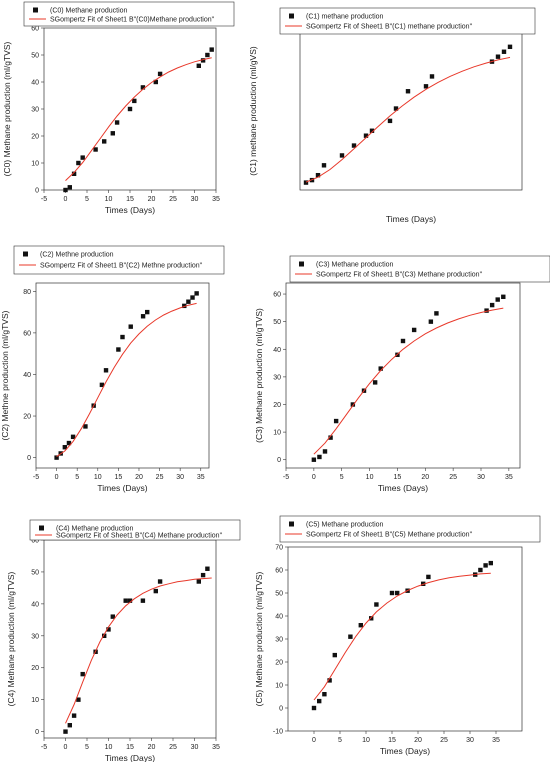 Image resolution: width=550 pixels, height=762 pixels. Describe the element at coordinates (355, 265) in the screenshot. I see `legend-entry: (C3) Methane production` at that location.